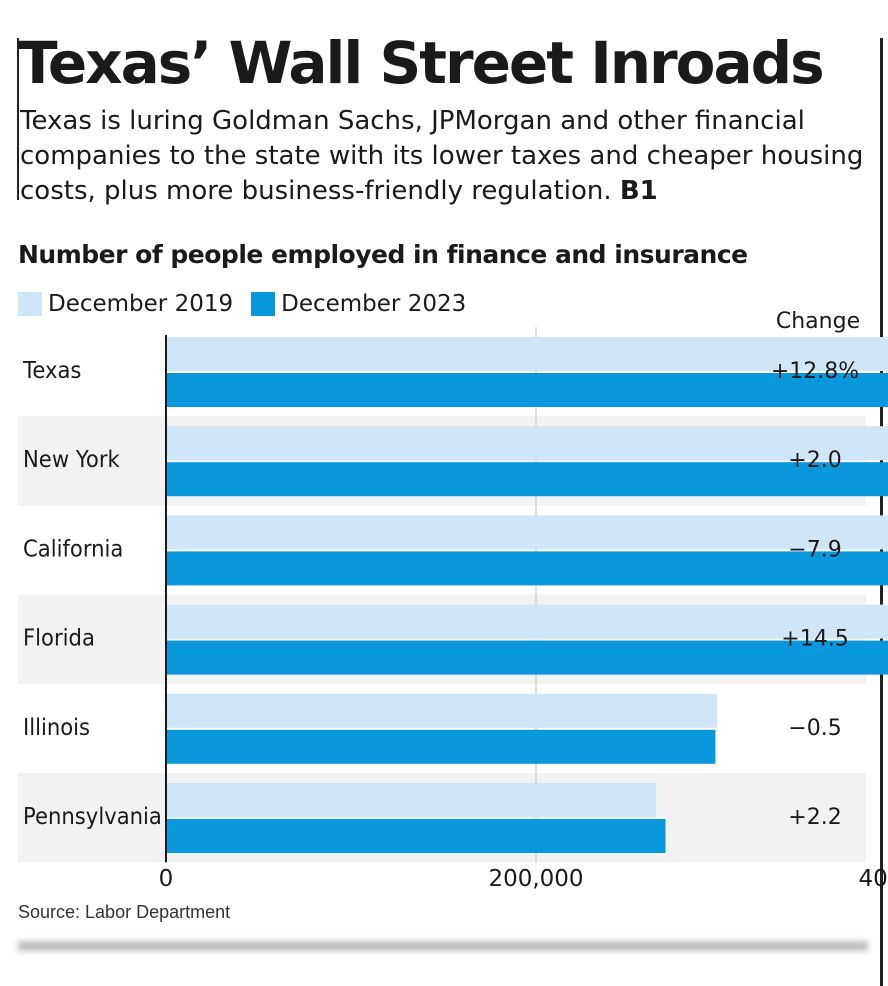 The width and height of the screenshot is (888, 986). What do you see at coordinates (873, 879) in the screenshot?
I see `x-tick-label: 400,000` at bounding box center [873, 879].